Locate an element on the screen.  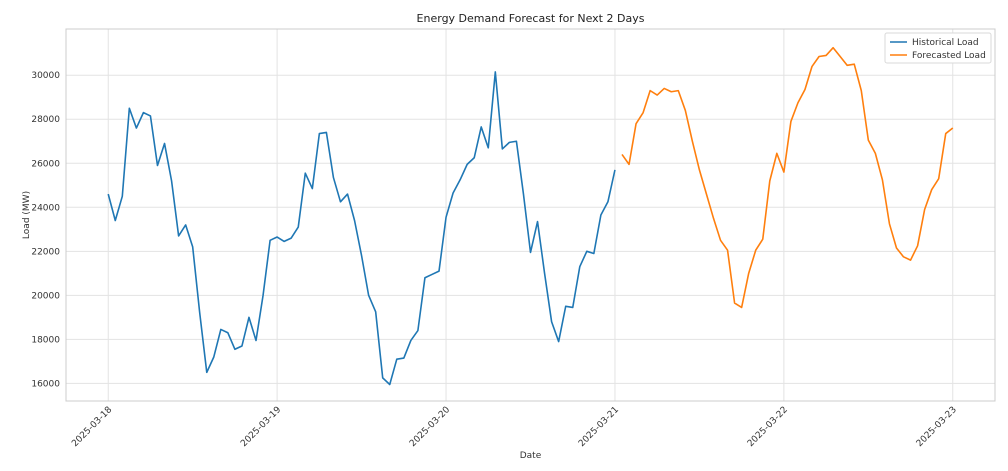
y-tick-label: 16000 is located at coordinates (45, 384).